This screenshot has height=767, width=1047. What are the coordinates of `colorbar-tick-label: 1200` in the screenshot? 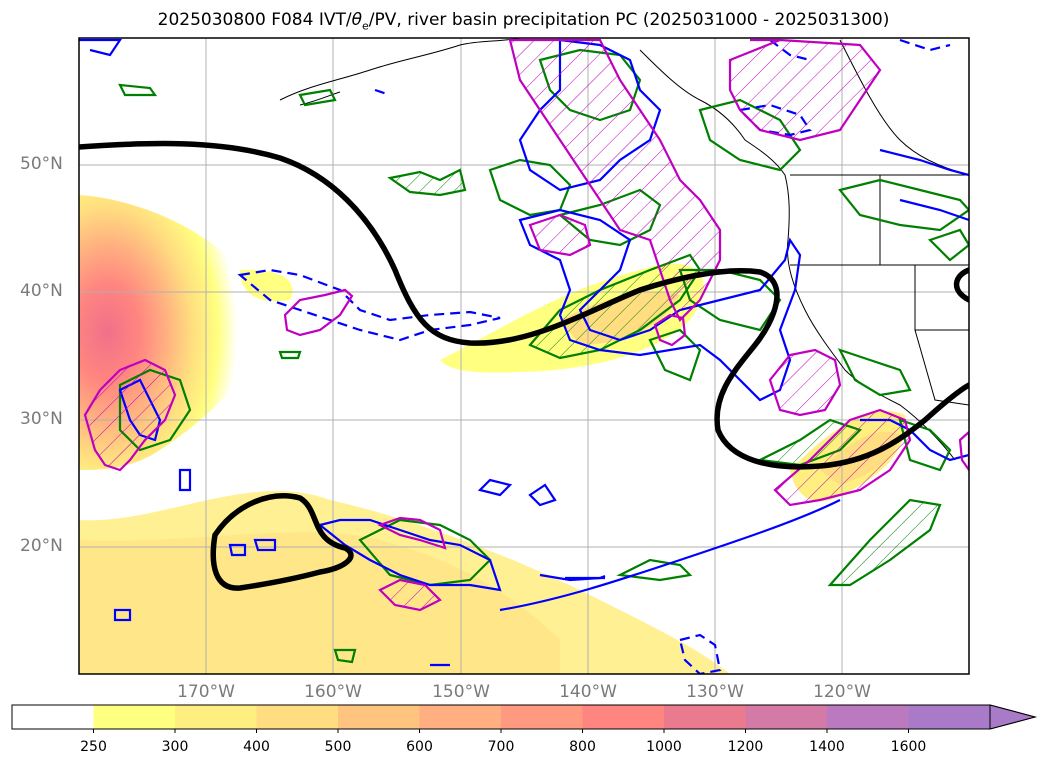 It's located at (745, 747).